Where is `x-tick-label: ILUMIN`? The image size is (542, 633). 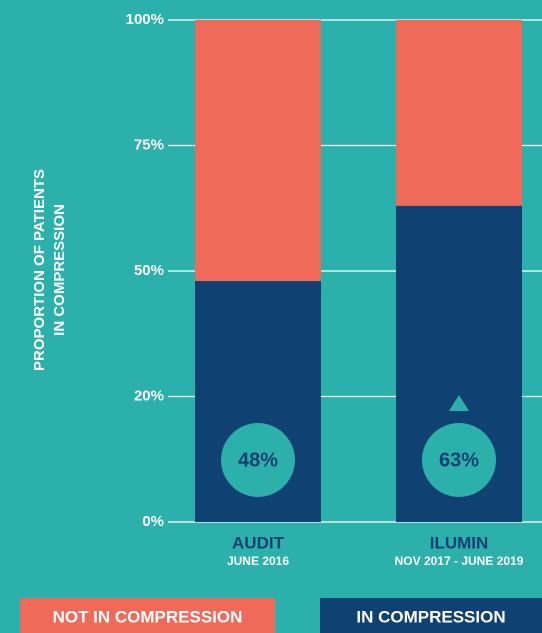 x-tick-label: ILUMIN is located at coordinates (459, 542).